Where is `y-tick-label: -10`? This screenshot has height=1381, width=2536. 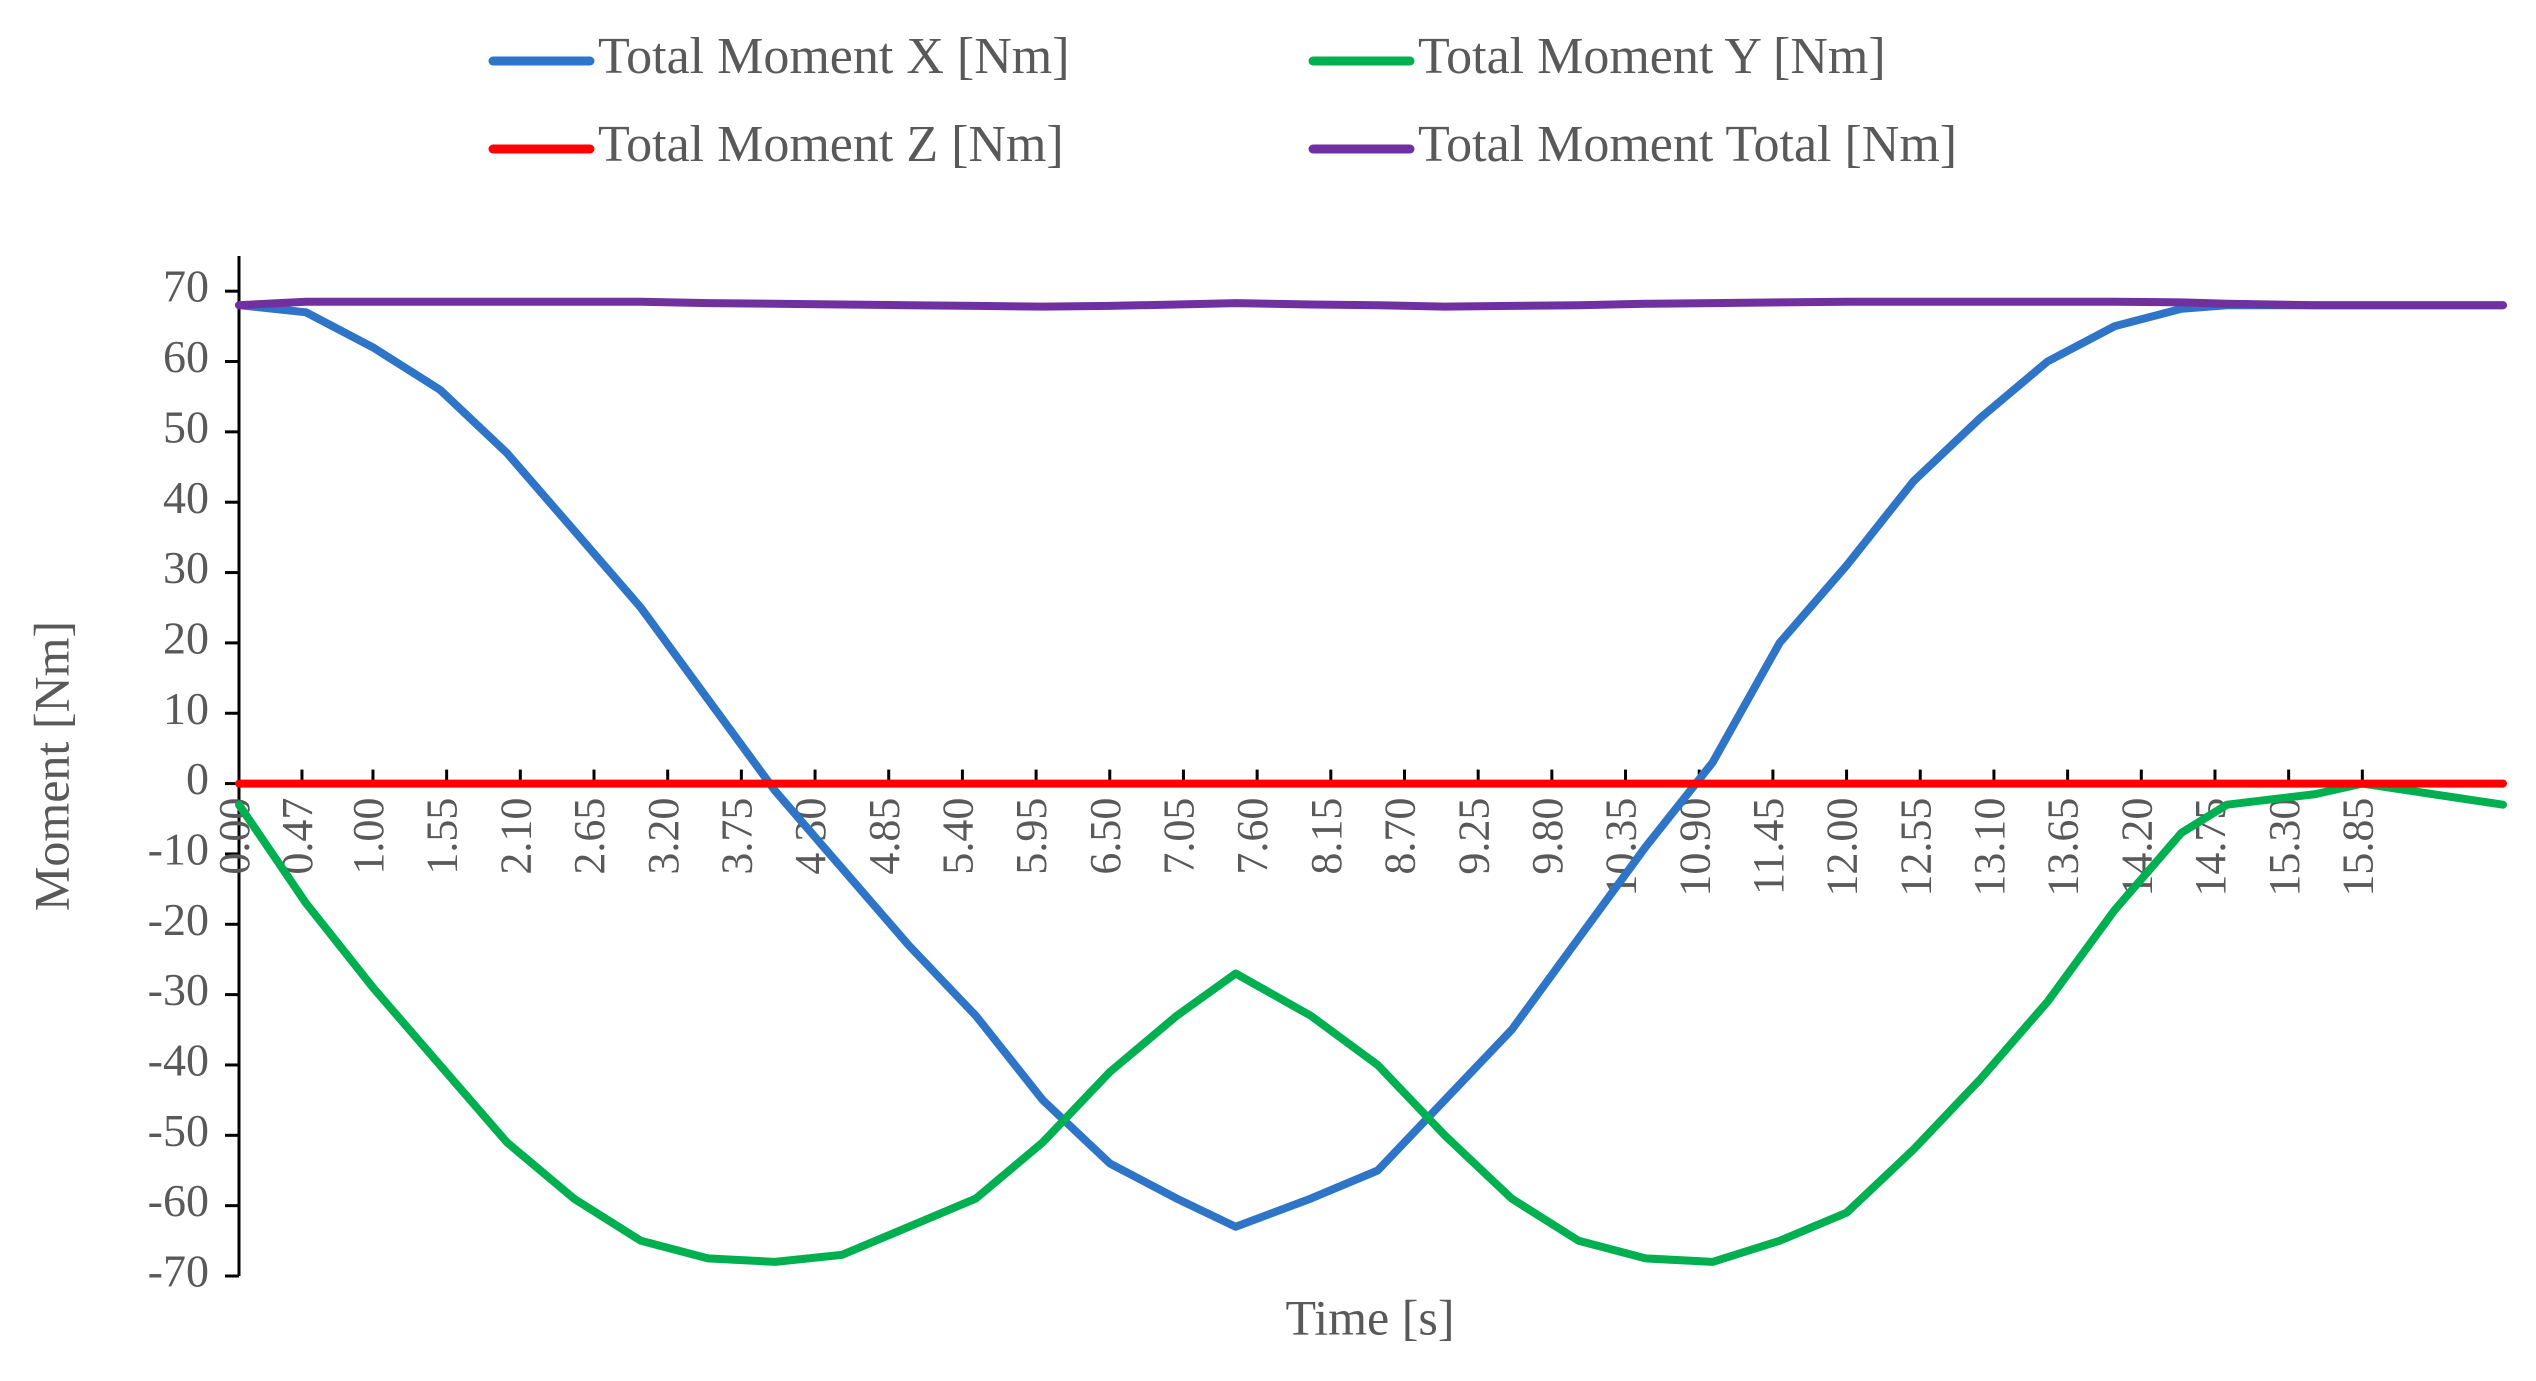
y-tick-label: -10 is located at coordinates (178, 848).